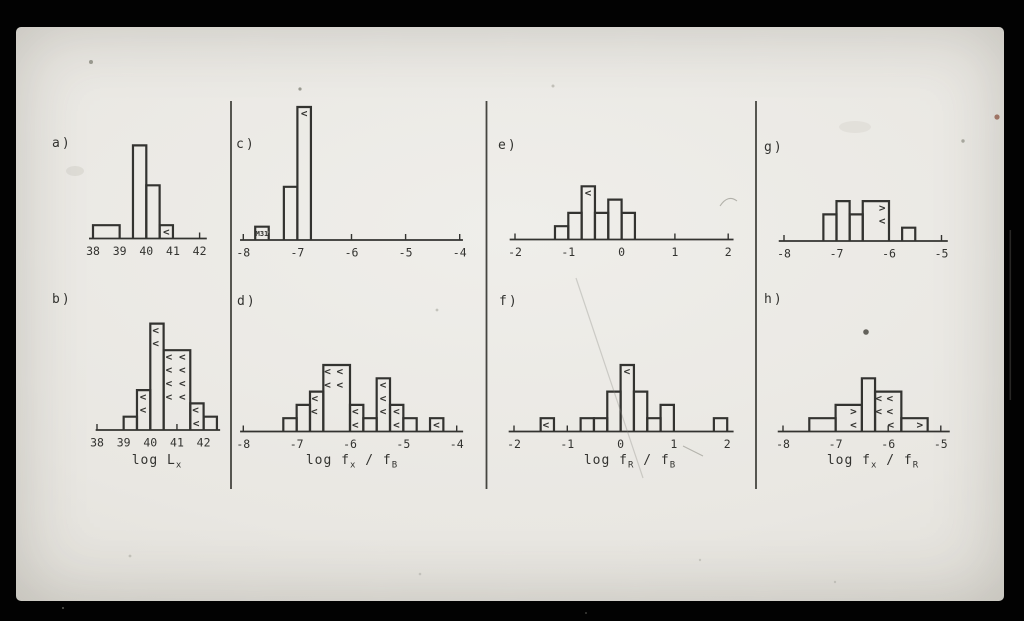 Image resolution: width=1024 pixels, height=621 pixels. What do you see at coordinates (621, 252) in the screenshot?
I see `x-tick-label: 0` at bounding box center [621, 252].